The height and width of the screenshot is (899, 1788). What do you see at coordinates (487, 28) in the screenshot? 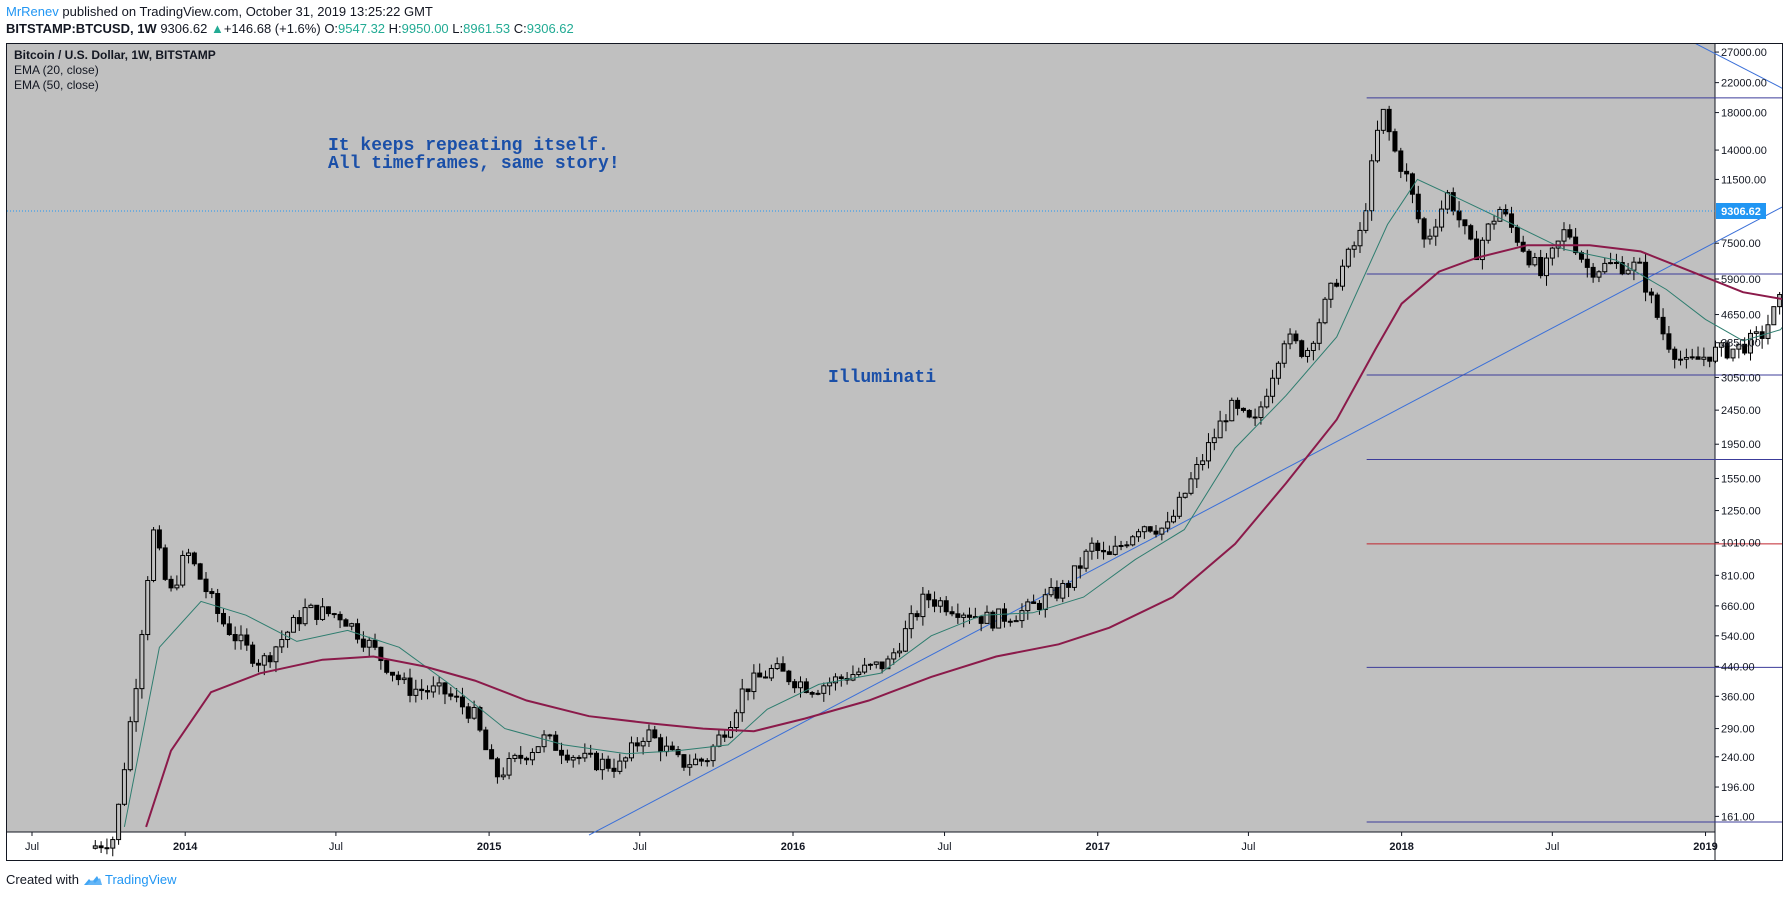
I see `low-value: 8961.53` at bounding box center [487, 28].